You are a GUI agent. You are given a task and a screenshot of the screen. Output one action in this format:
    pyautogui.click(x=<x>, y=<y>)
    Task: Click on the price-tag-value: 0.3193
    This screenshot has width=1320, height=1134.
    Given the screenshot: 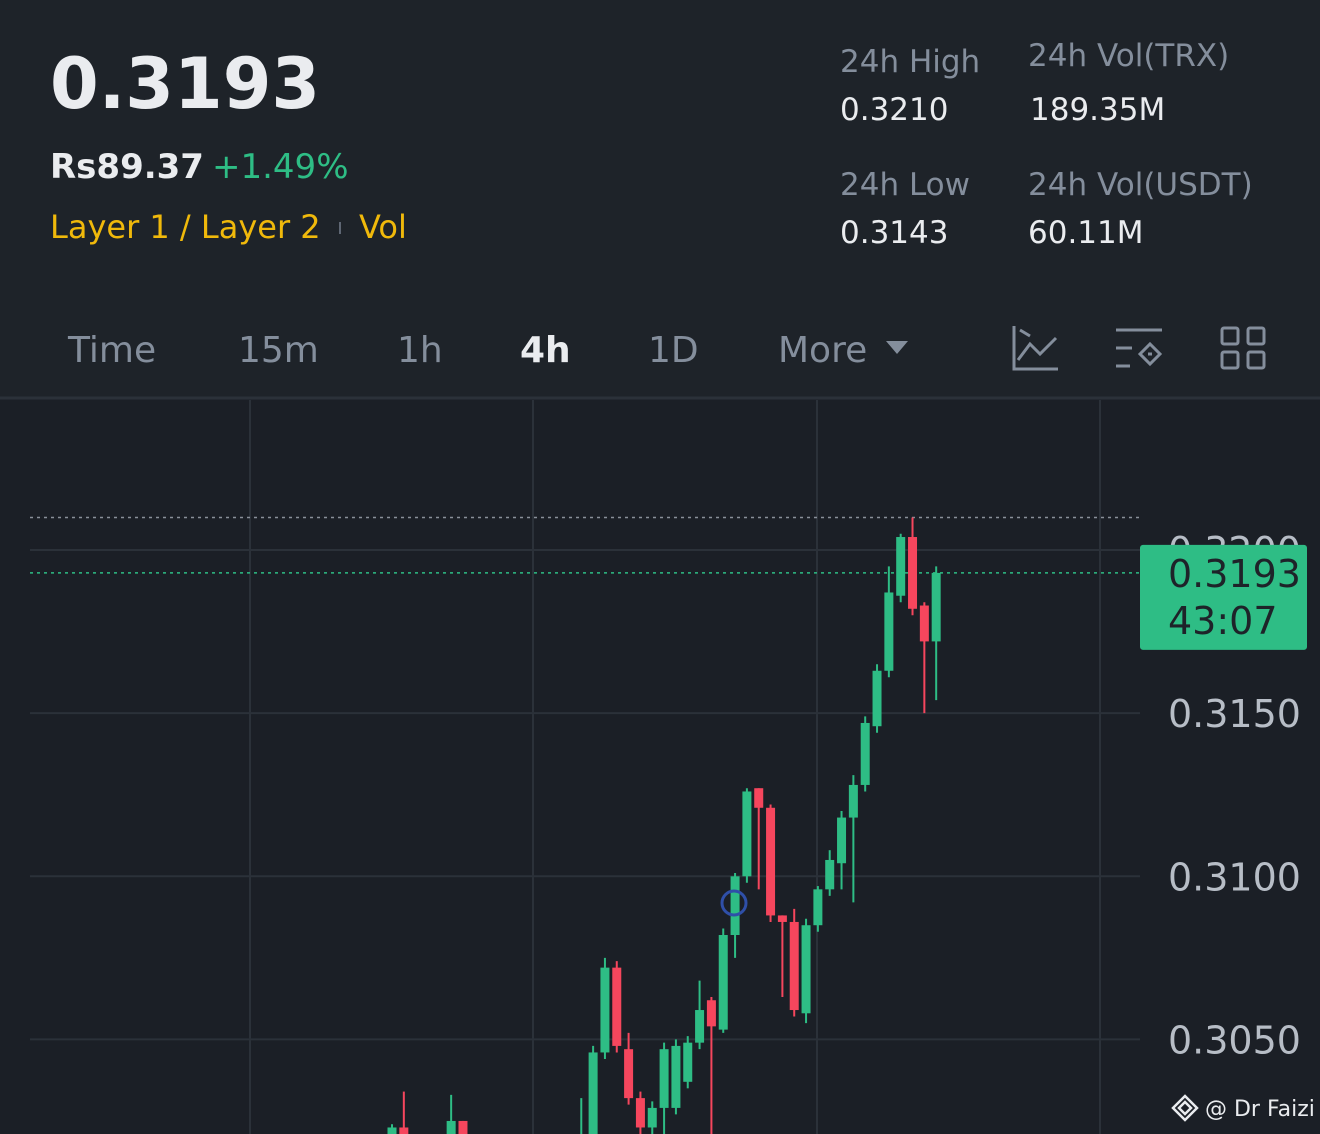 What is the action you would take?
    pyautogui.click(x=1234, y=574)
    